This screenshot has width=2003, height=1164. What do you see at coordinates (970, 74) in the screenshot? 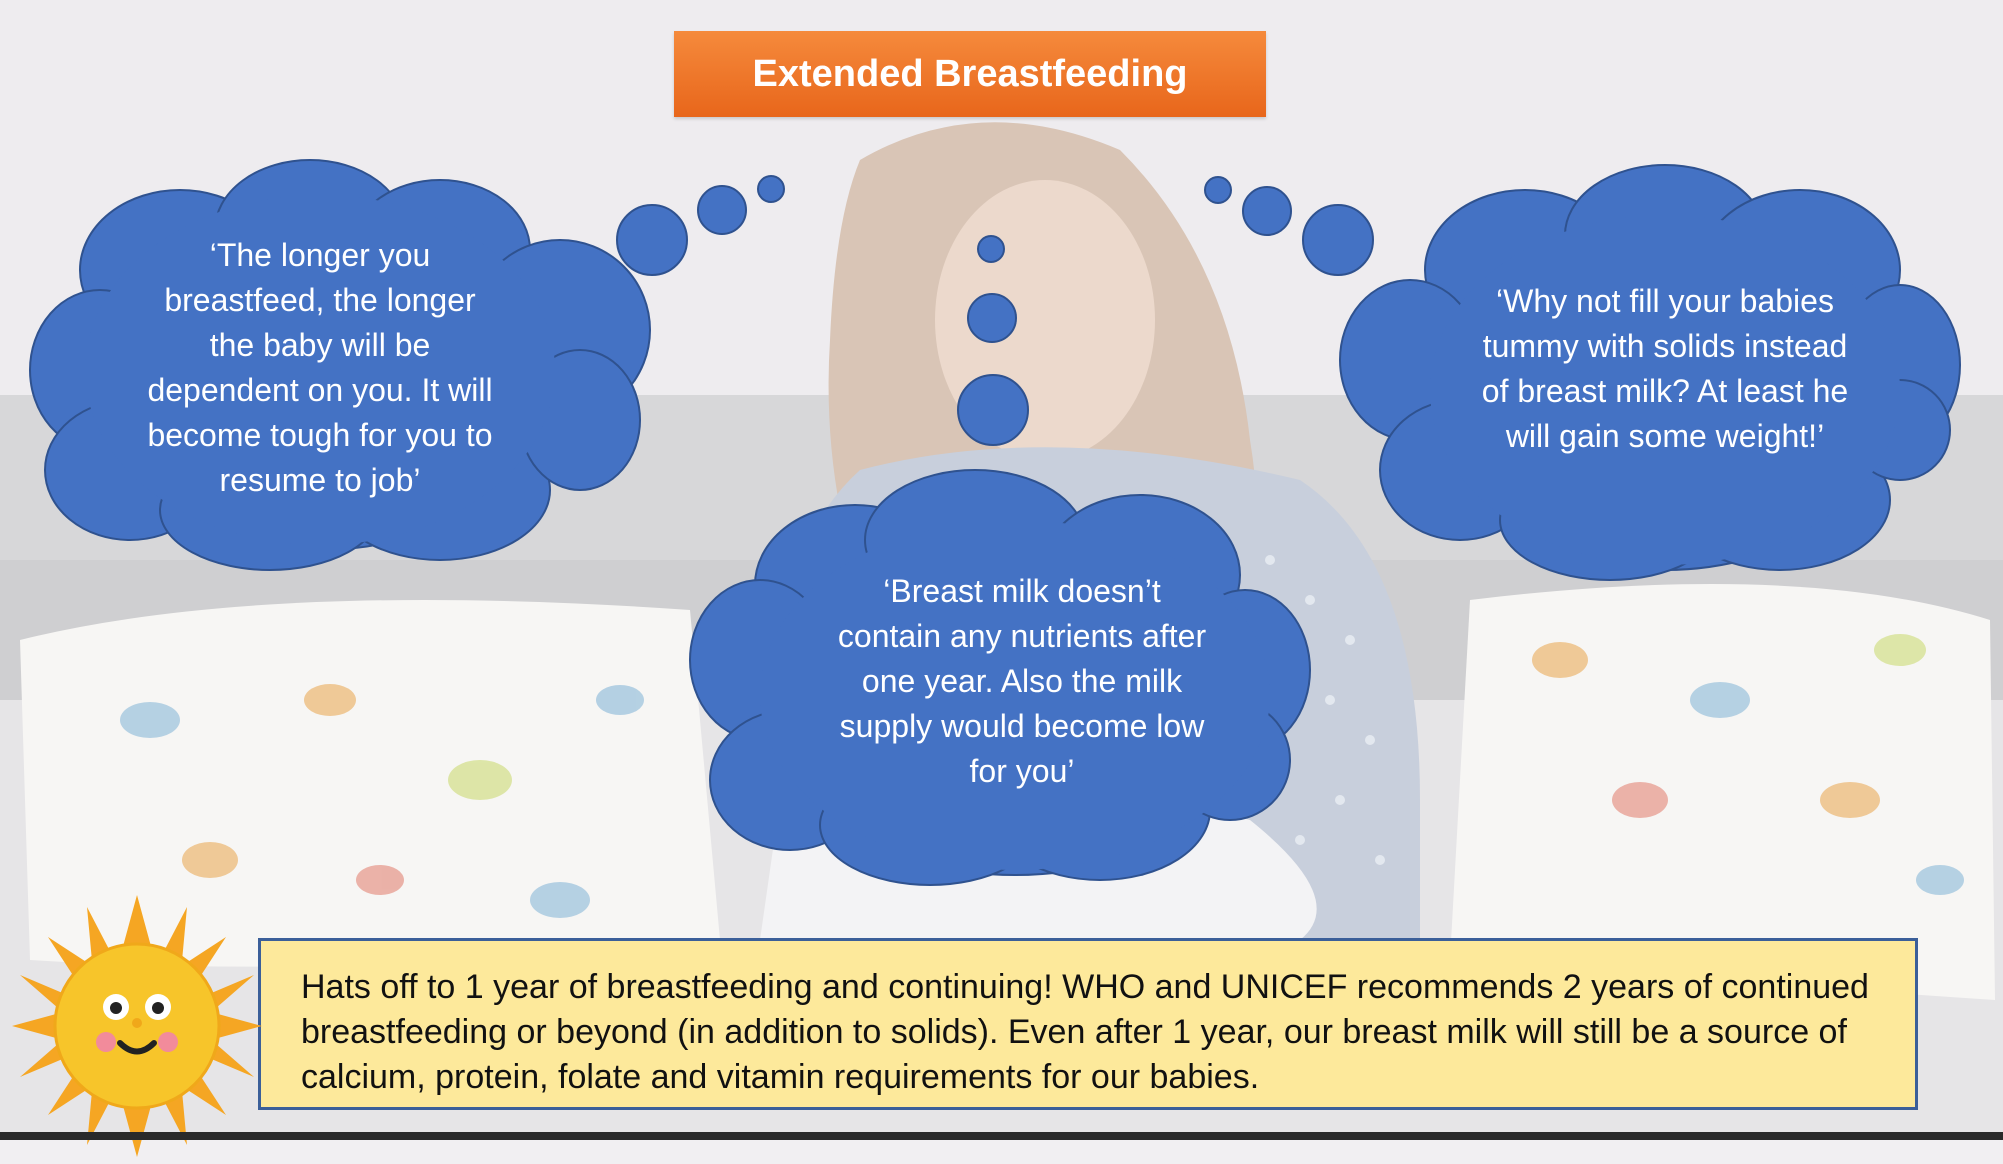
I see `page-title: Extended Breastfeeding` at bounding box center [970, 74].